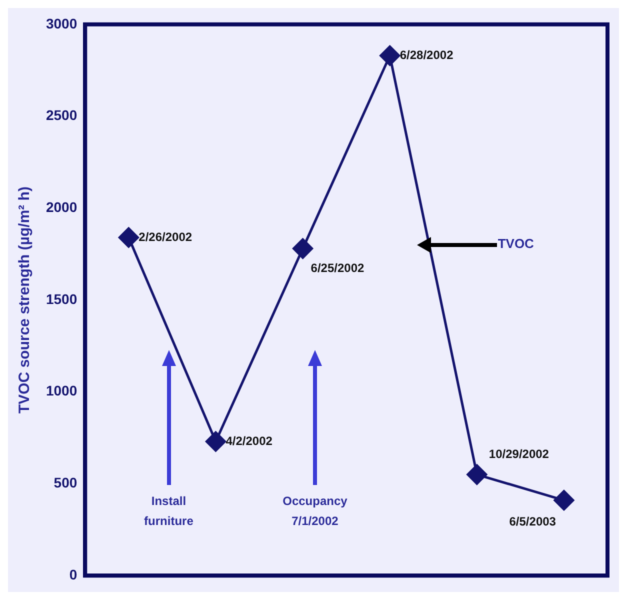  Describe the element at coordinates (249, 441) in the screenshot. I see `data-label: 4/2/2002` at that location.